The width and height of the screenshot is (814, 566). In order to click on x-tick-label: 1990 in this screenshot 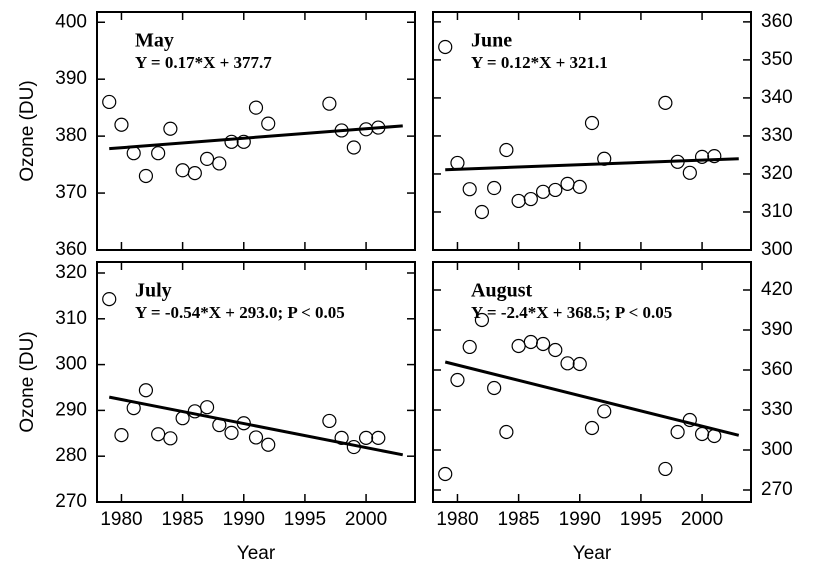, I will do `click(244, 519)`.